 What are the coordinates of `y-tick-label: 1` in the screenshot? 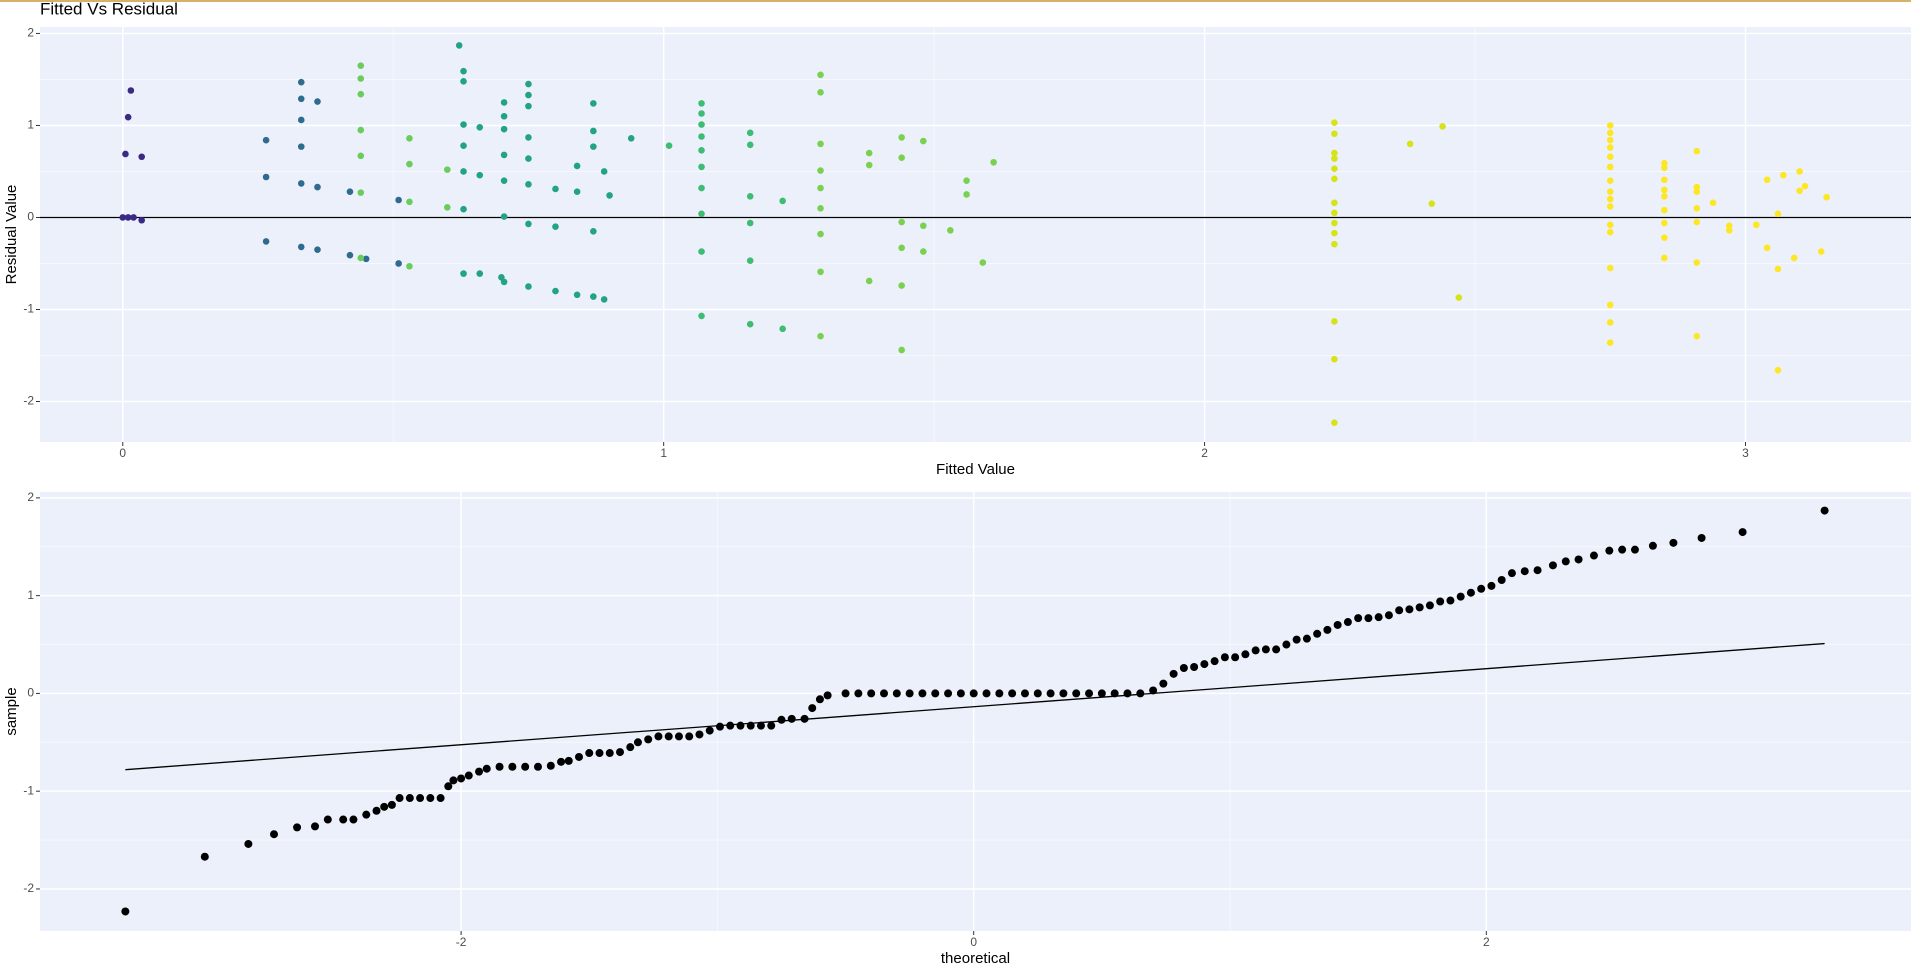 It's located at (30, 595).